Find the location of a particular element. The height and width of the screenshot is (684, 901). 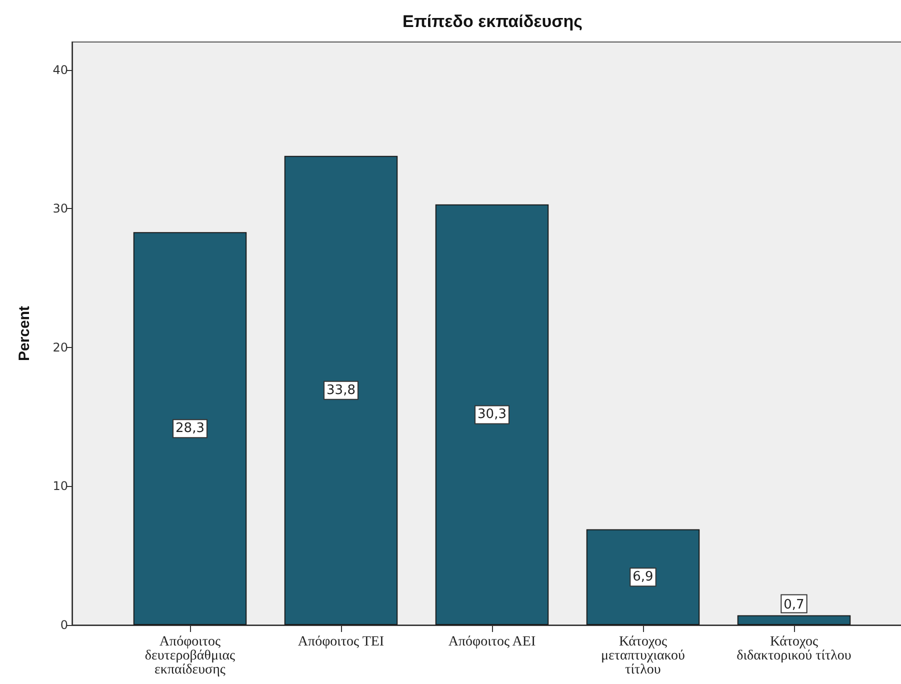

y-tick-label: 40 is located at coordinates (60, 69).